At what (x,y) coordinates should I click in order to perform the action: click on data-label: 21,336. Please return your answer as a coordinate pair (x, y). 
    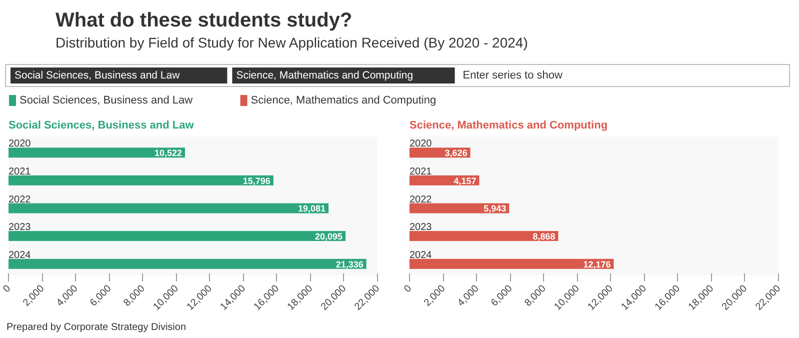
    Looking at the image, I should click on (350, 264).